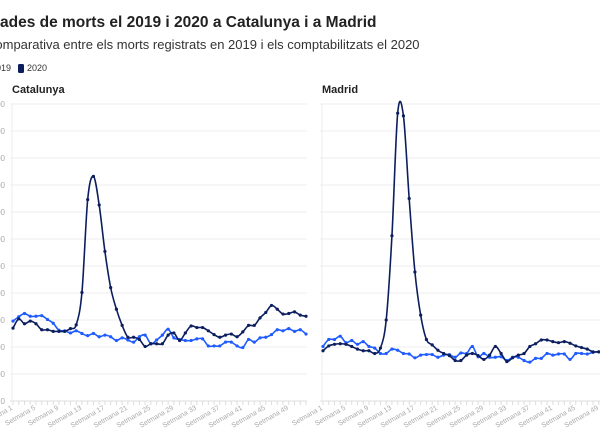 The width and height of the screenshot is (600, 446). I want to click on y-tick-label: 5500, so click(3, 104).